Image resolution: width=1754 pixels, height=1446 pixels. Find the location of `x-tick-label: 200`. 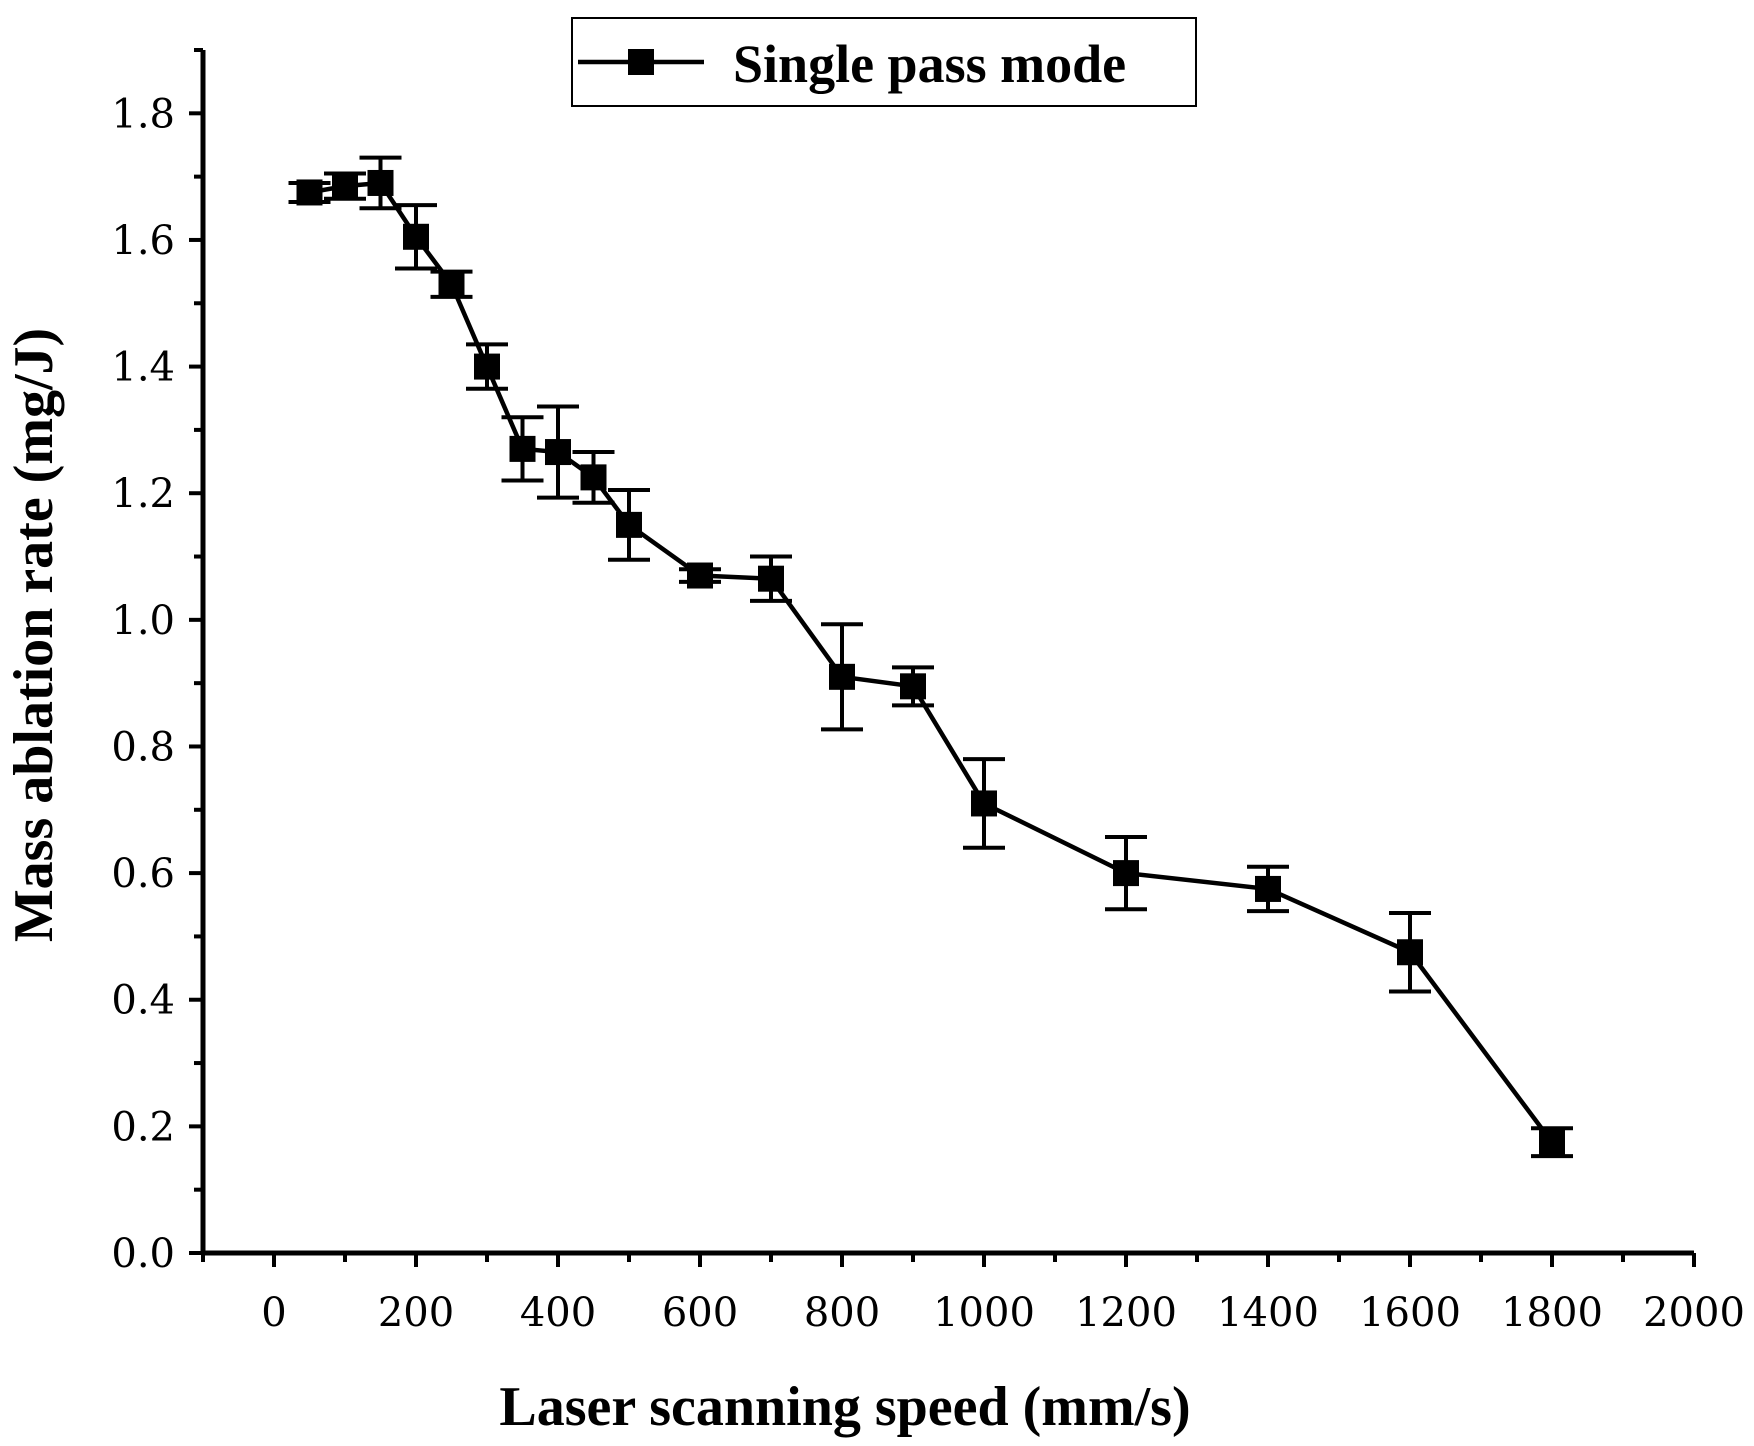

x-tick-label: 200 is located at coordinates (416, 1313).